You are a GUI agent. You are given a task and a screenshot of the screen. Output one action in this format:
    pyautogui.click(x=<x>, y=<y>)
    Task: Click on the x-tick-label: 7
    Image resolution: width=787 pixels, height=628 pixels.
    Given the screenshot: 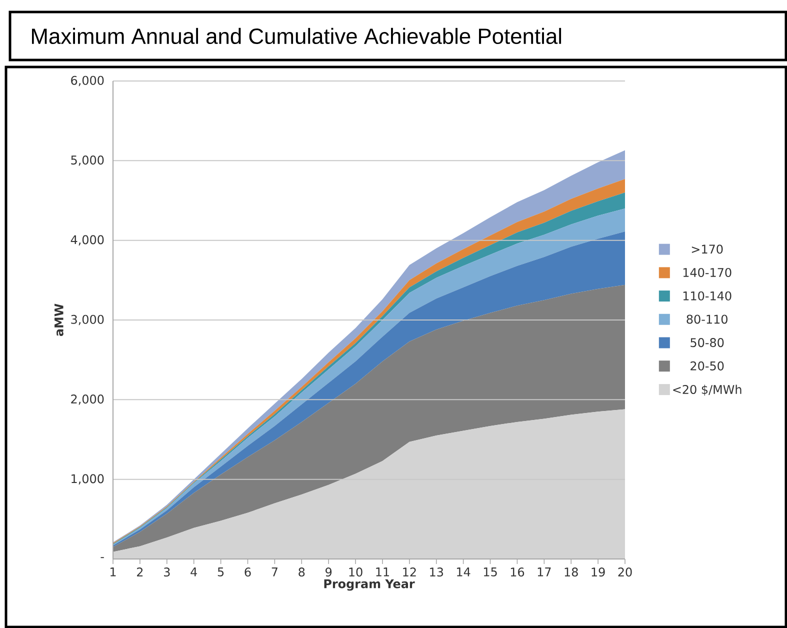 What is the action you would take?
    pyautogui.click(x=275, y=572)
    